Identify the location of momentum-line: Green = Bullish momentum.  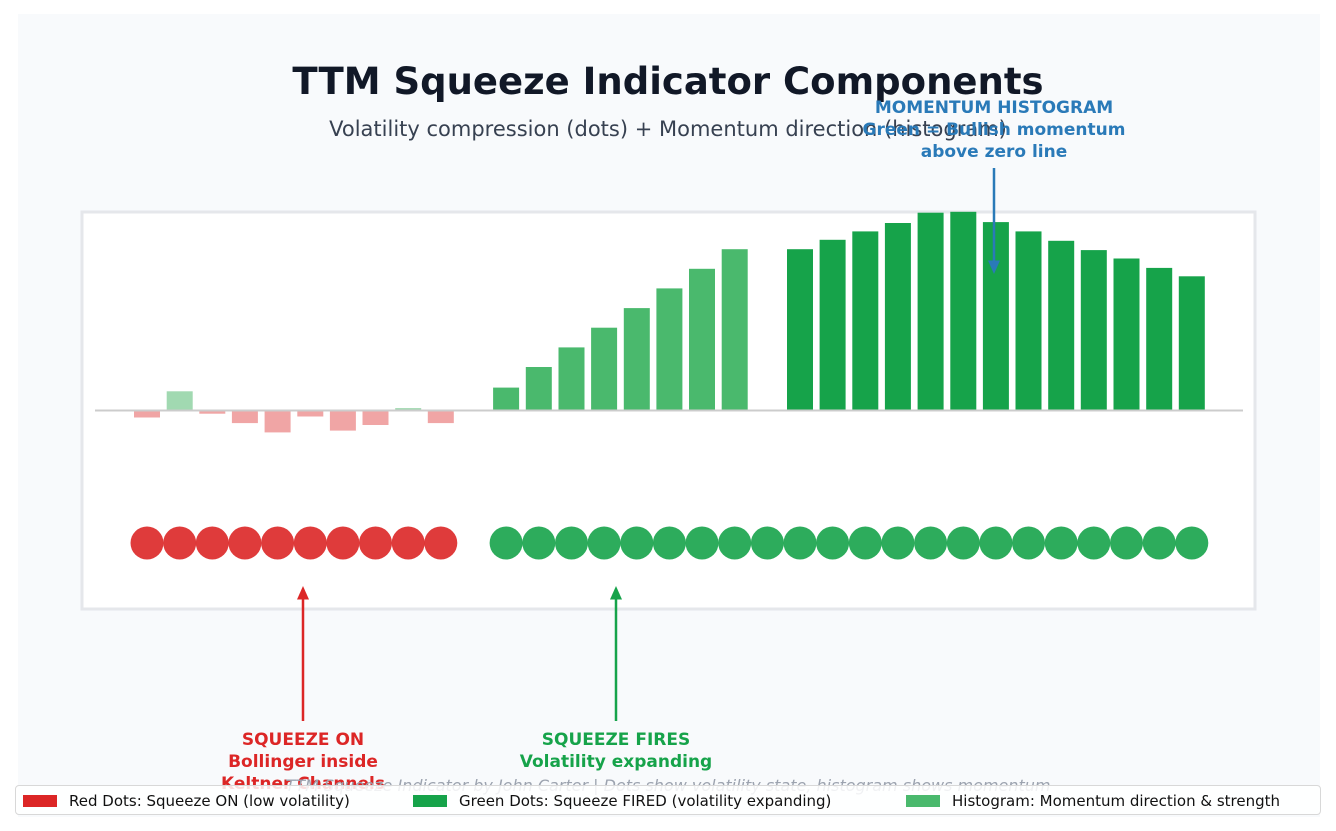
(994, 130).